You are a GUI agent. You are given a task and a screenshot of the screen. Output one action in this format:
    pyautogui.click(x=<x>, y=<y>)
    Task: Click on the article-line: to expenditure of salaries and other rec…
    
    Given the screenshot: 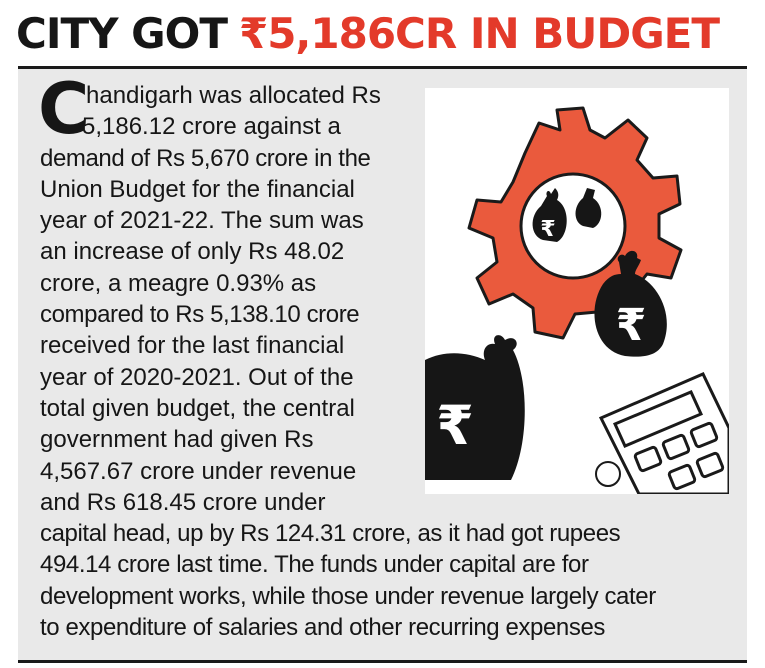 What is the action you would take?
    pyautogui.click(x=323, y=628)
    